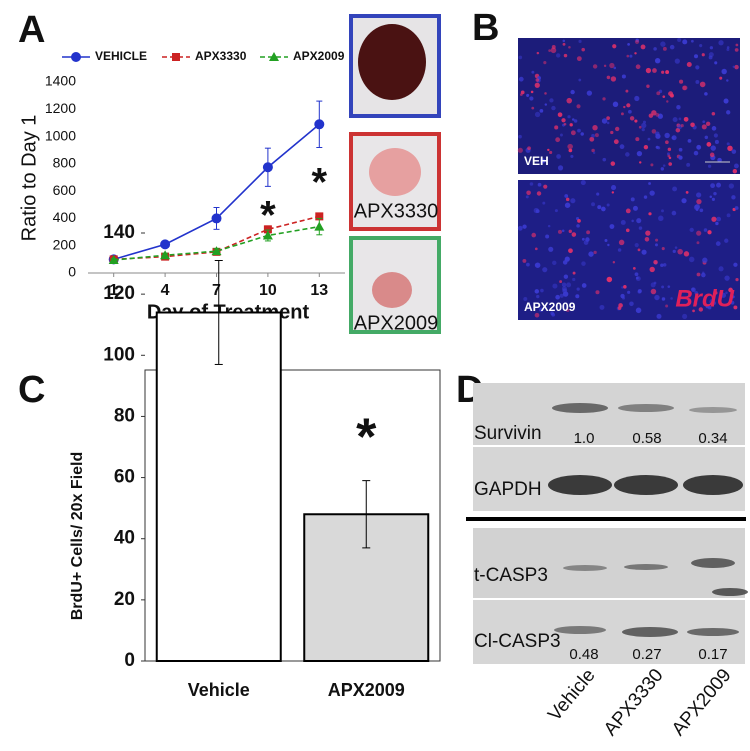 This screenshot has height=751, width=750. What do you see at coordinates (65, 244) in the screenshot?
I see `y-tick-label: 200` at bounding box center [65, 244].